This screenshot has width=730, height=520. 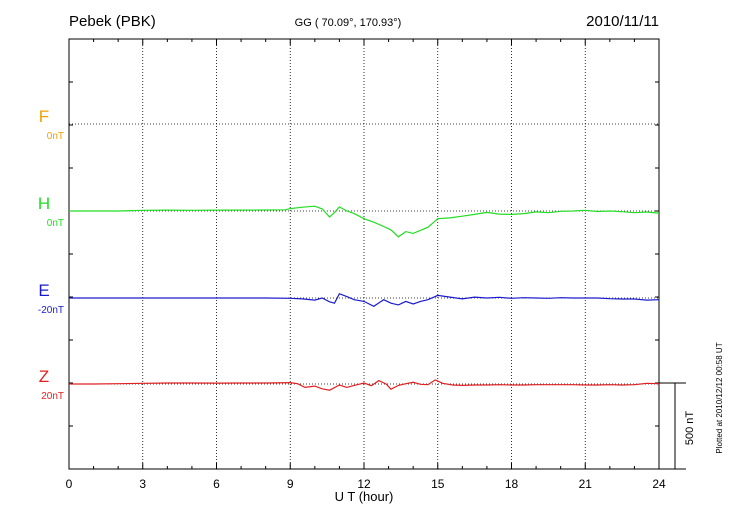 What do you see at coordinates (44, 376) in the screenshot?
I see `series-label-z: Z` at bounding box center [44, 376].